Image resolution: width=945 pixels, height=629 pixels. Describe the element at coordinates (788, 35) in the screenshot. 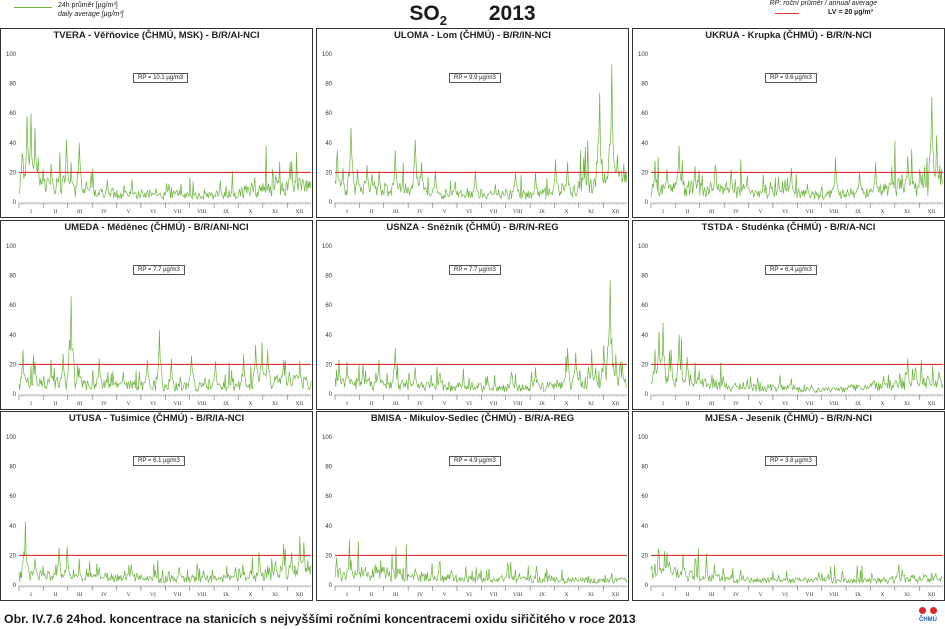

I see `station-title: UKRUA - Krupka (ČHMÚ) - B/R/N-NCI` at that location.